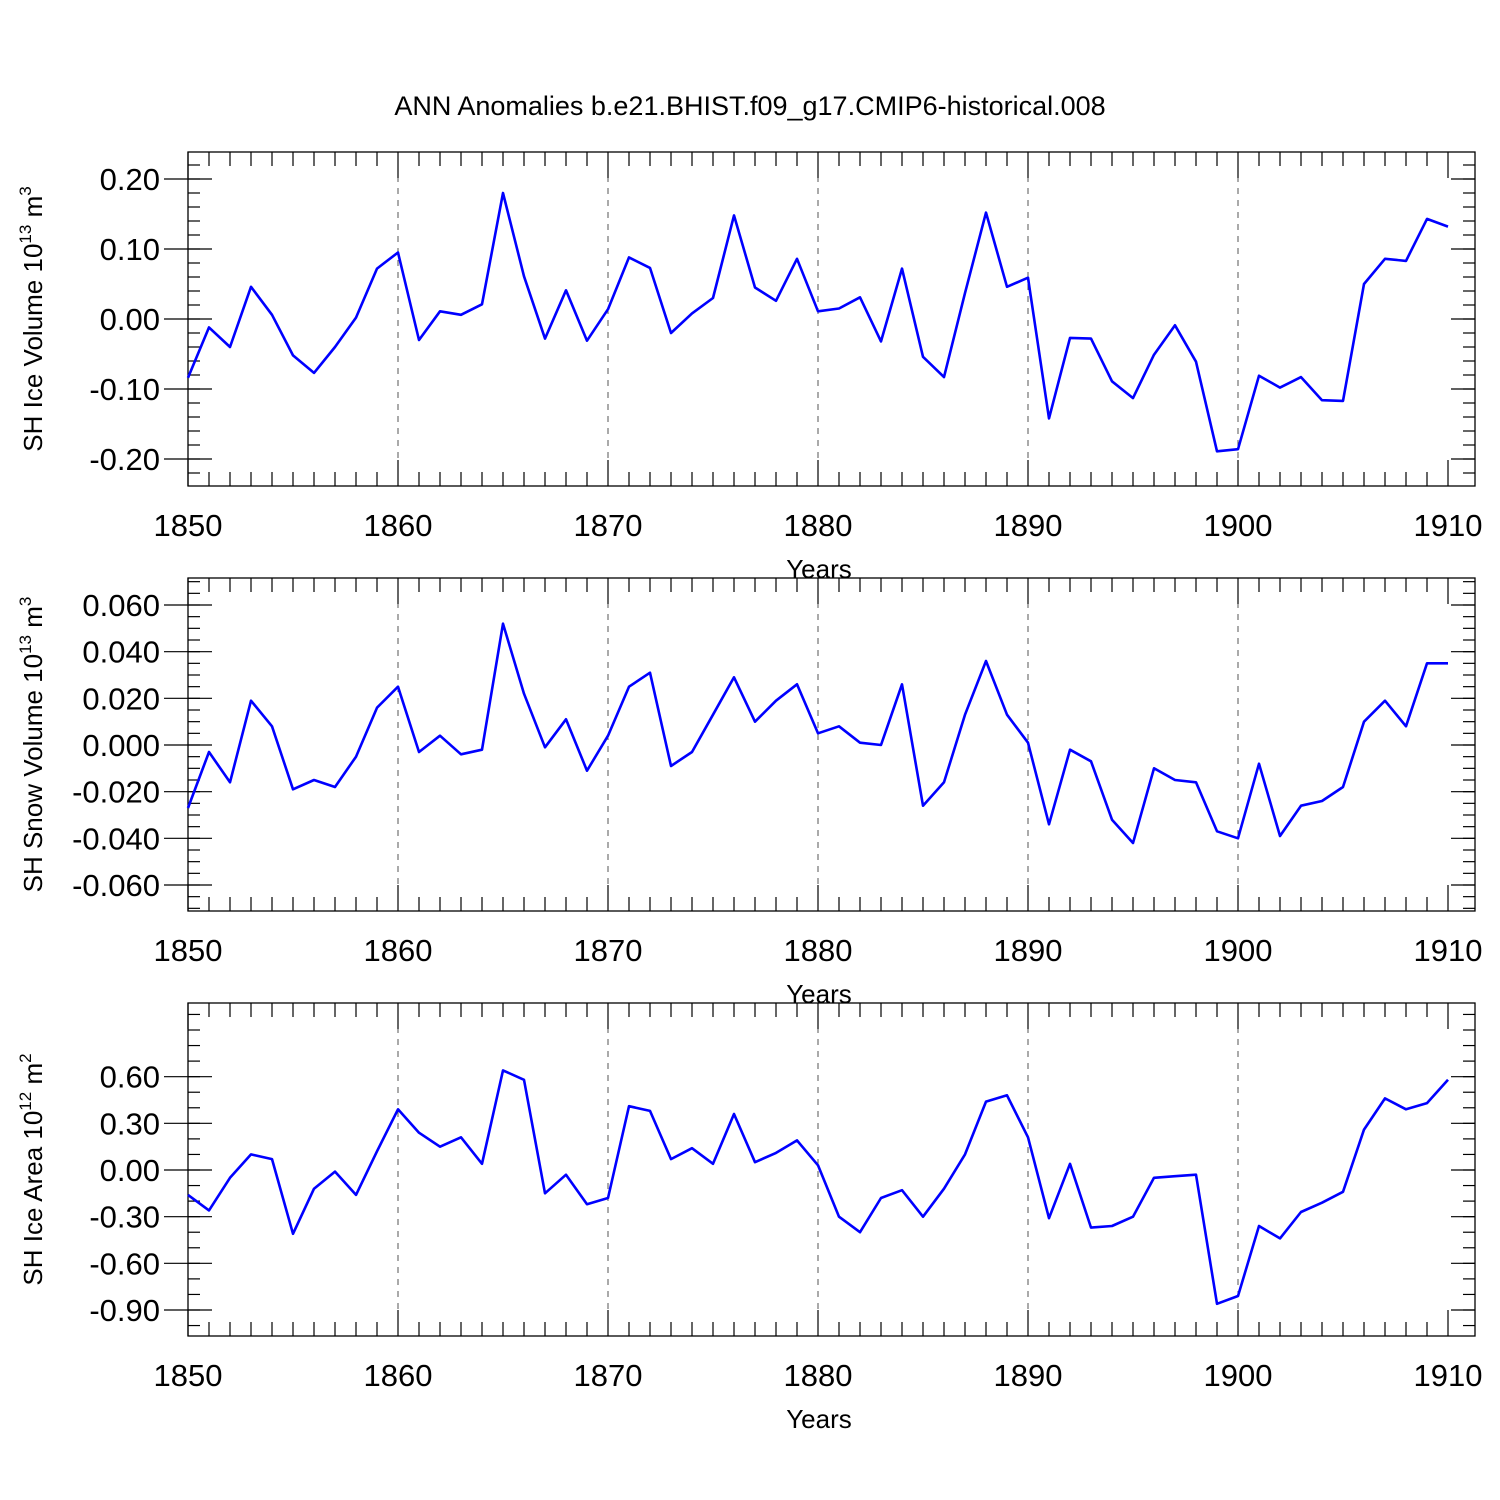 The width and height of the screenshot is (1500, 1500). Describe the element at coordinates (124, 1263) in the screenshot. I see `y-tick-label: -0.60` at that location.